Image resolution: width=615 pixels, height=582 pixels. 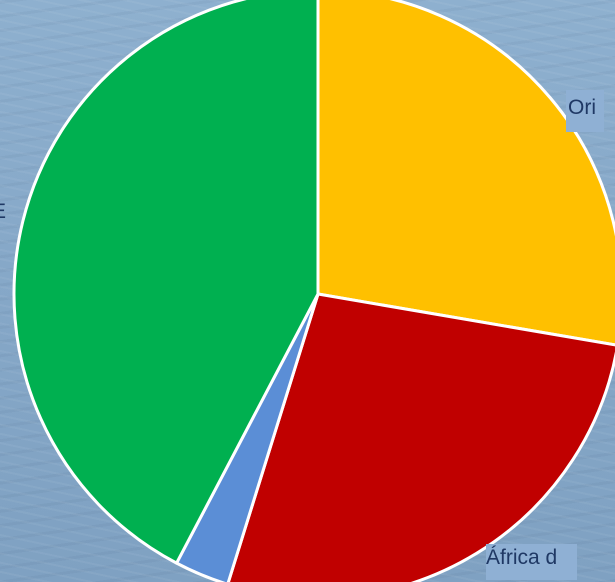 What do you see at coordinates (4, 212) in the screenshot?
I see `slice-label-green: E` at bounding box center [4, 212].